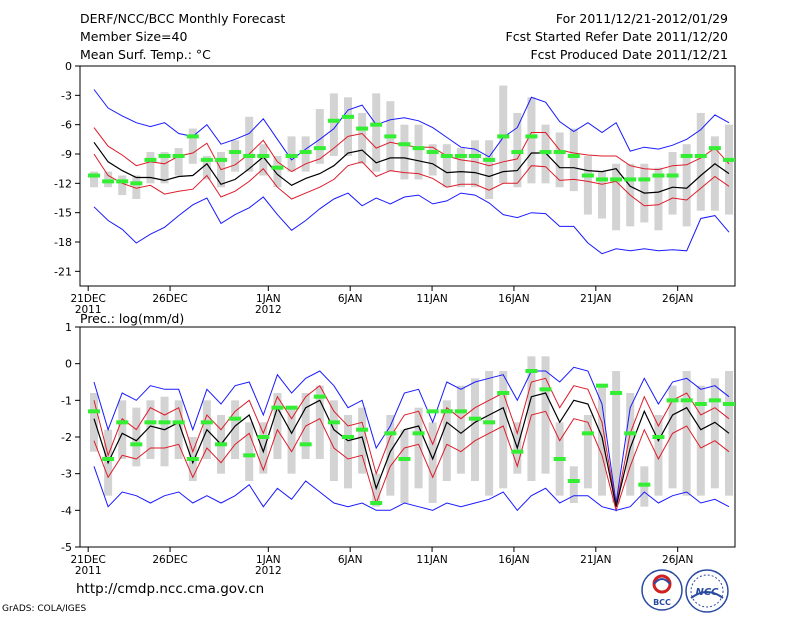 This screenshot has height=618, width=800. I want to click on y-tick-label: -2, so click(66, 437).